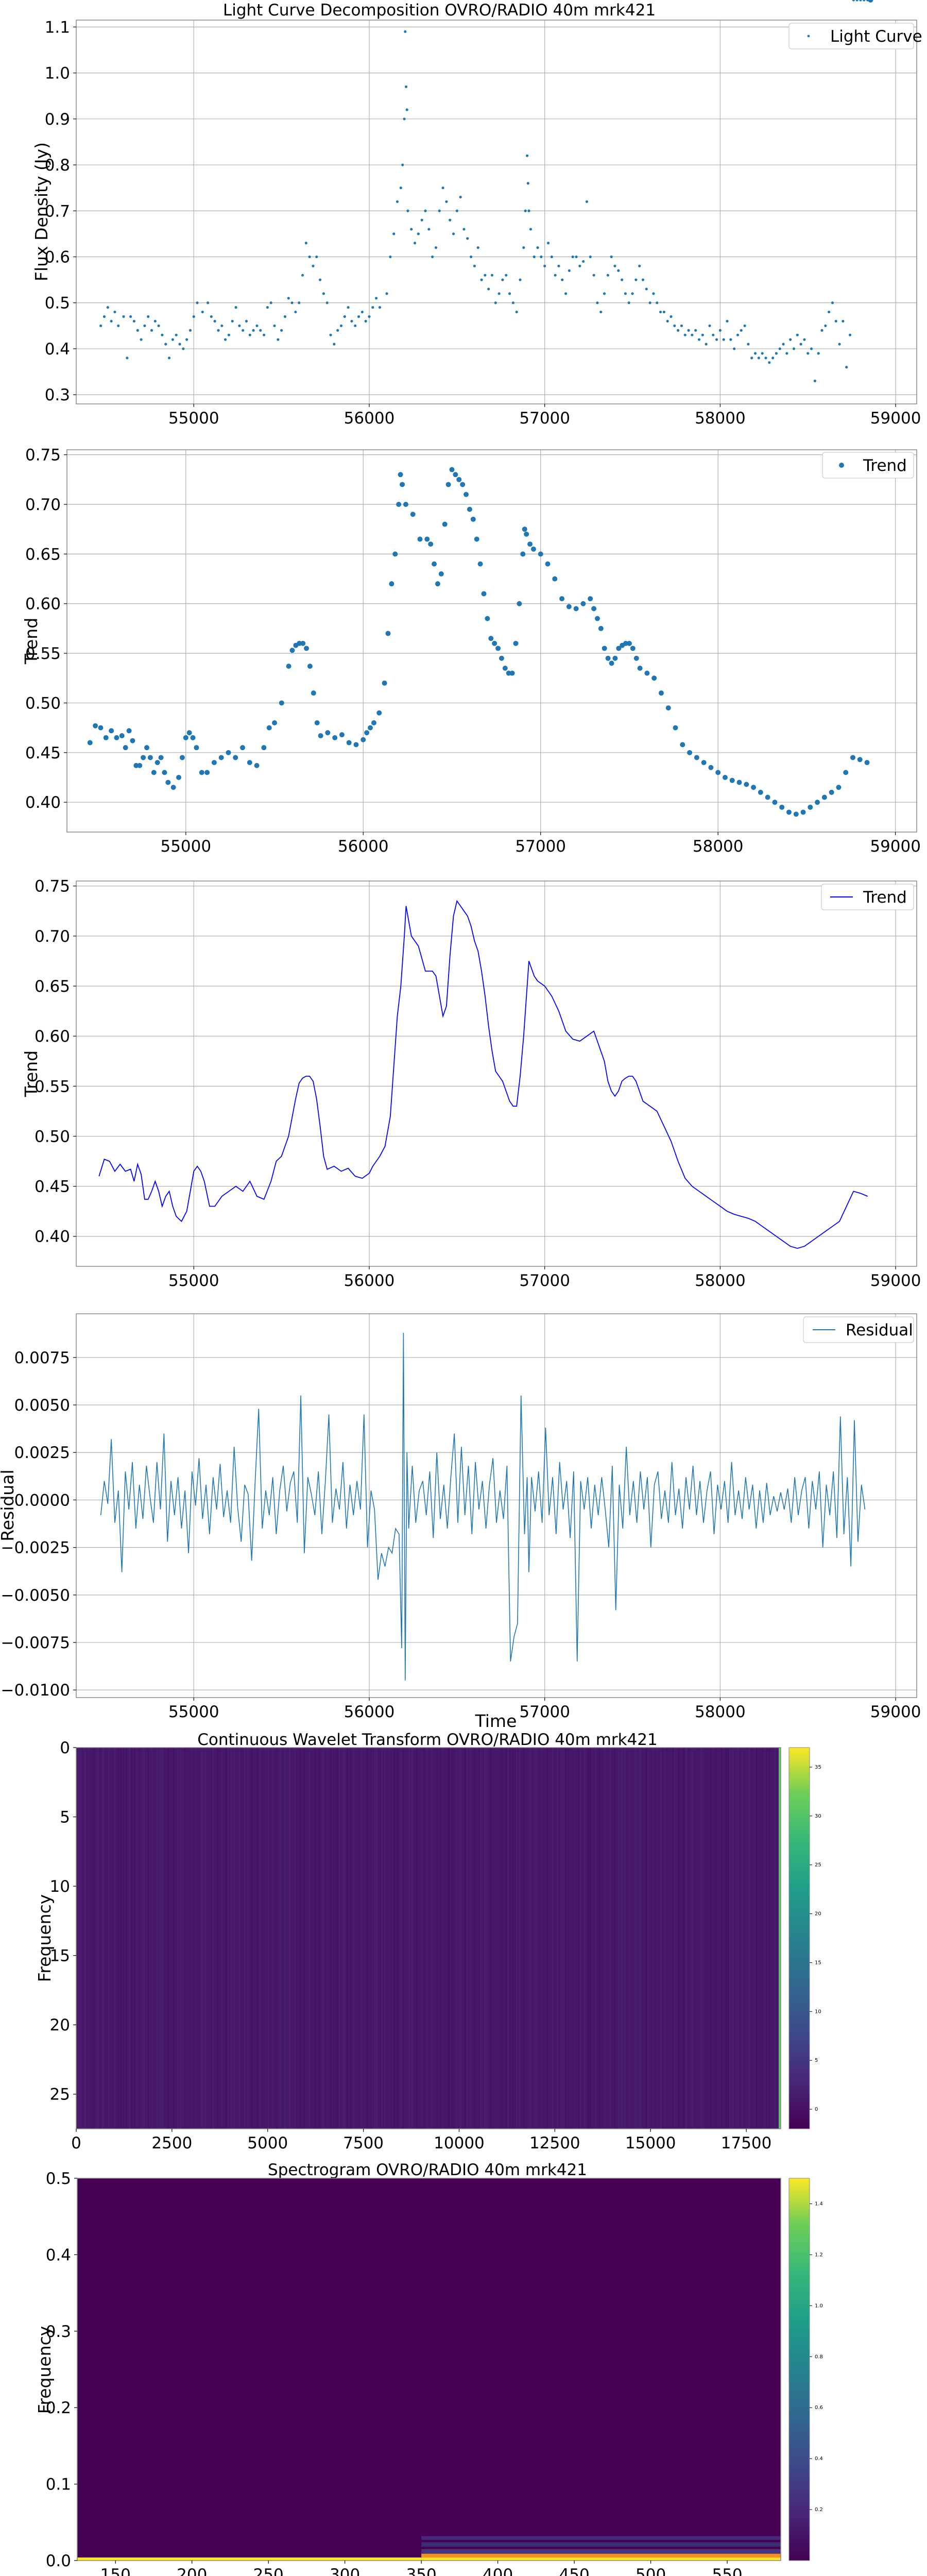 Image resolution: width=927 pixels, height=2576 pixels. Describe the element at coordinates (52, 1136) in the screenshot. I see `y-tick-label: 0.50` at that location.